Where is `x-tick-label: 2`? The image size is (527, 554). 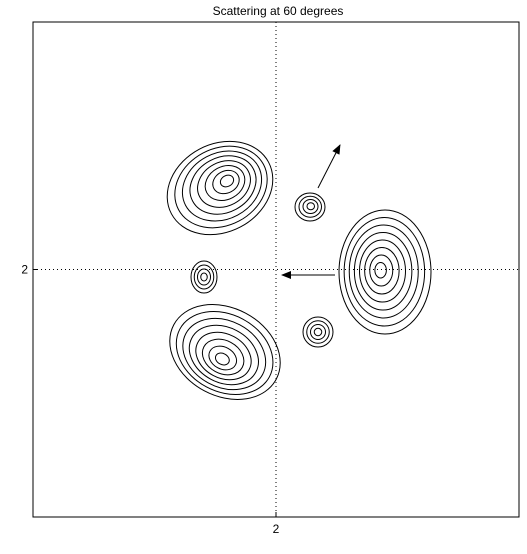 x-tick-label: 2 is located at coordinates (276, 529).